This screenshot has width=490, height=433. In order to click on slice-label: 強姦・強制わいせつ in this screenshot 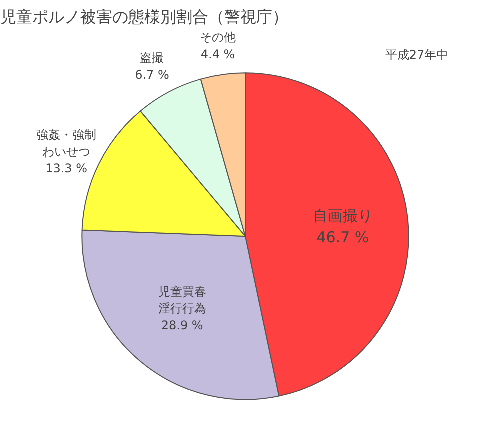, I will do `click(66, 143)`.